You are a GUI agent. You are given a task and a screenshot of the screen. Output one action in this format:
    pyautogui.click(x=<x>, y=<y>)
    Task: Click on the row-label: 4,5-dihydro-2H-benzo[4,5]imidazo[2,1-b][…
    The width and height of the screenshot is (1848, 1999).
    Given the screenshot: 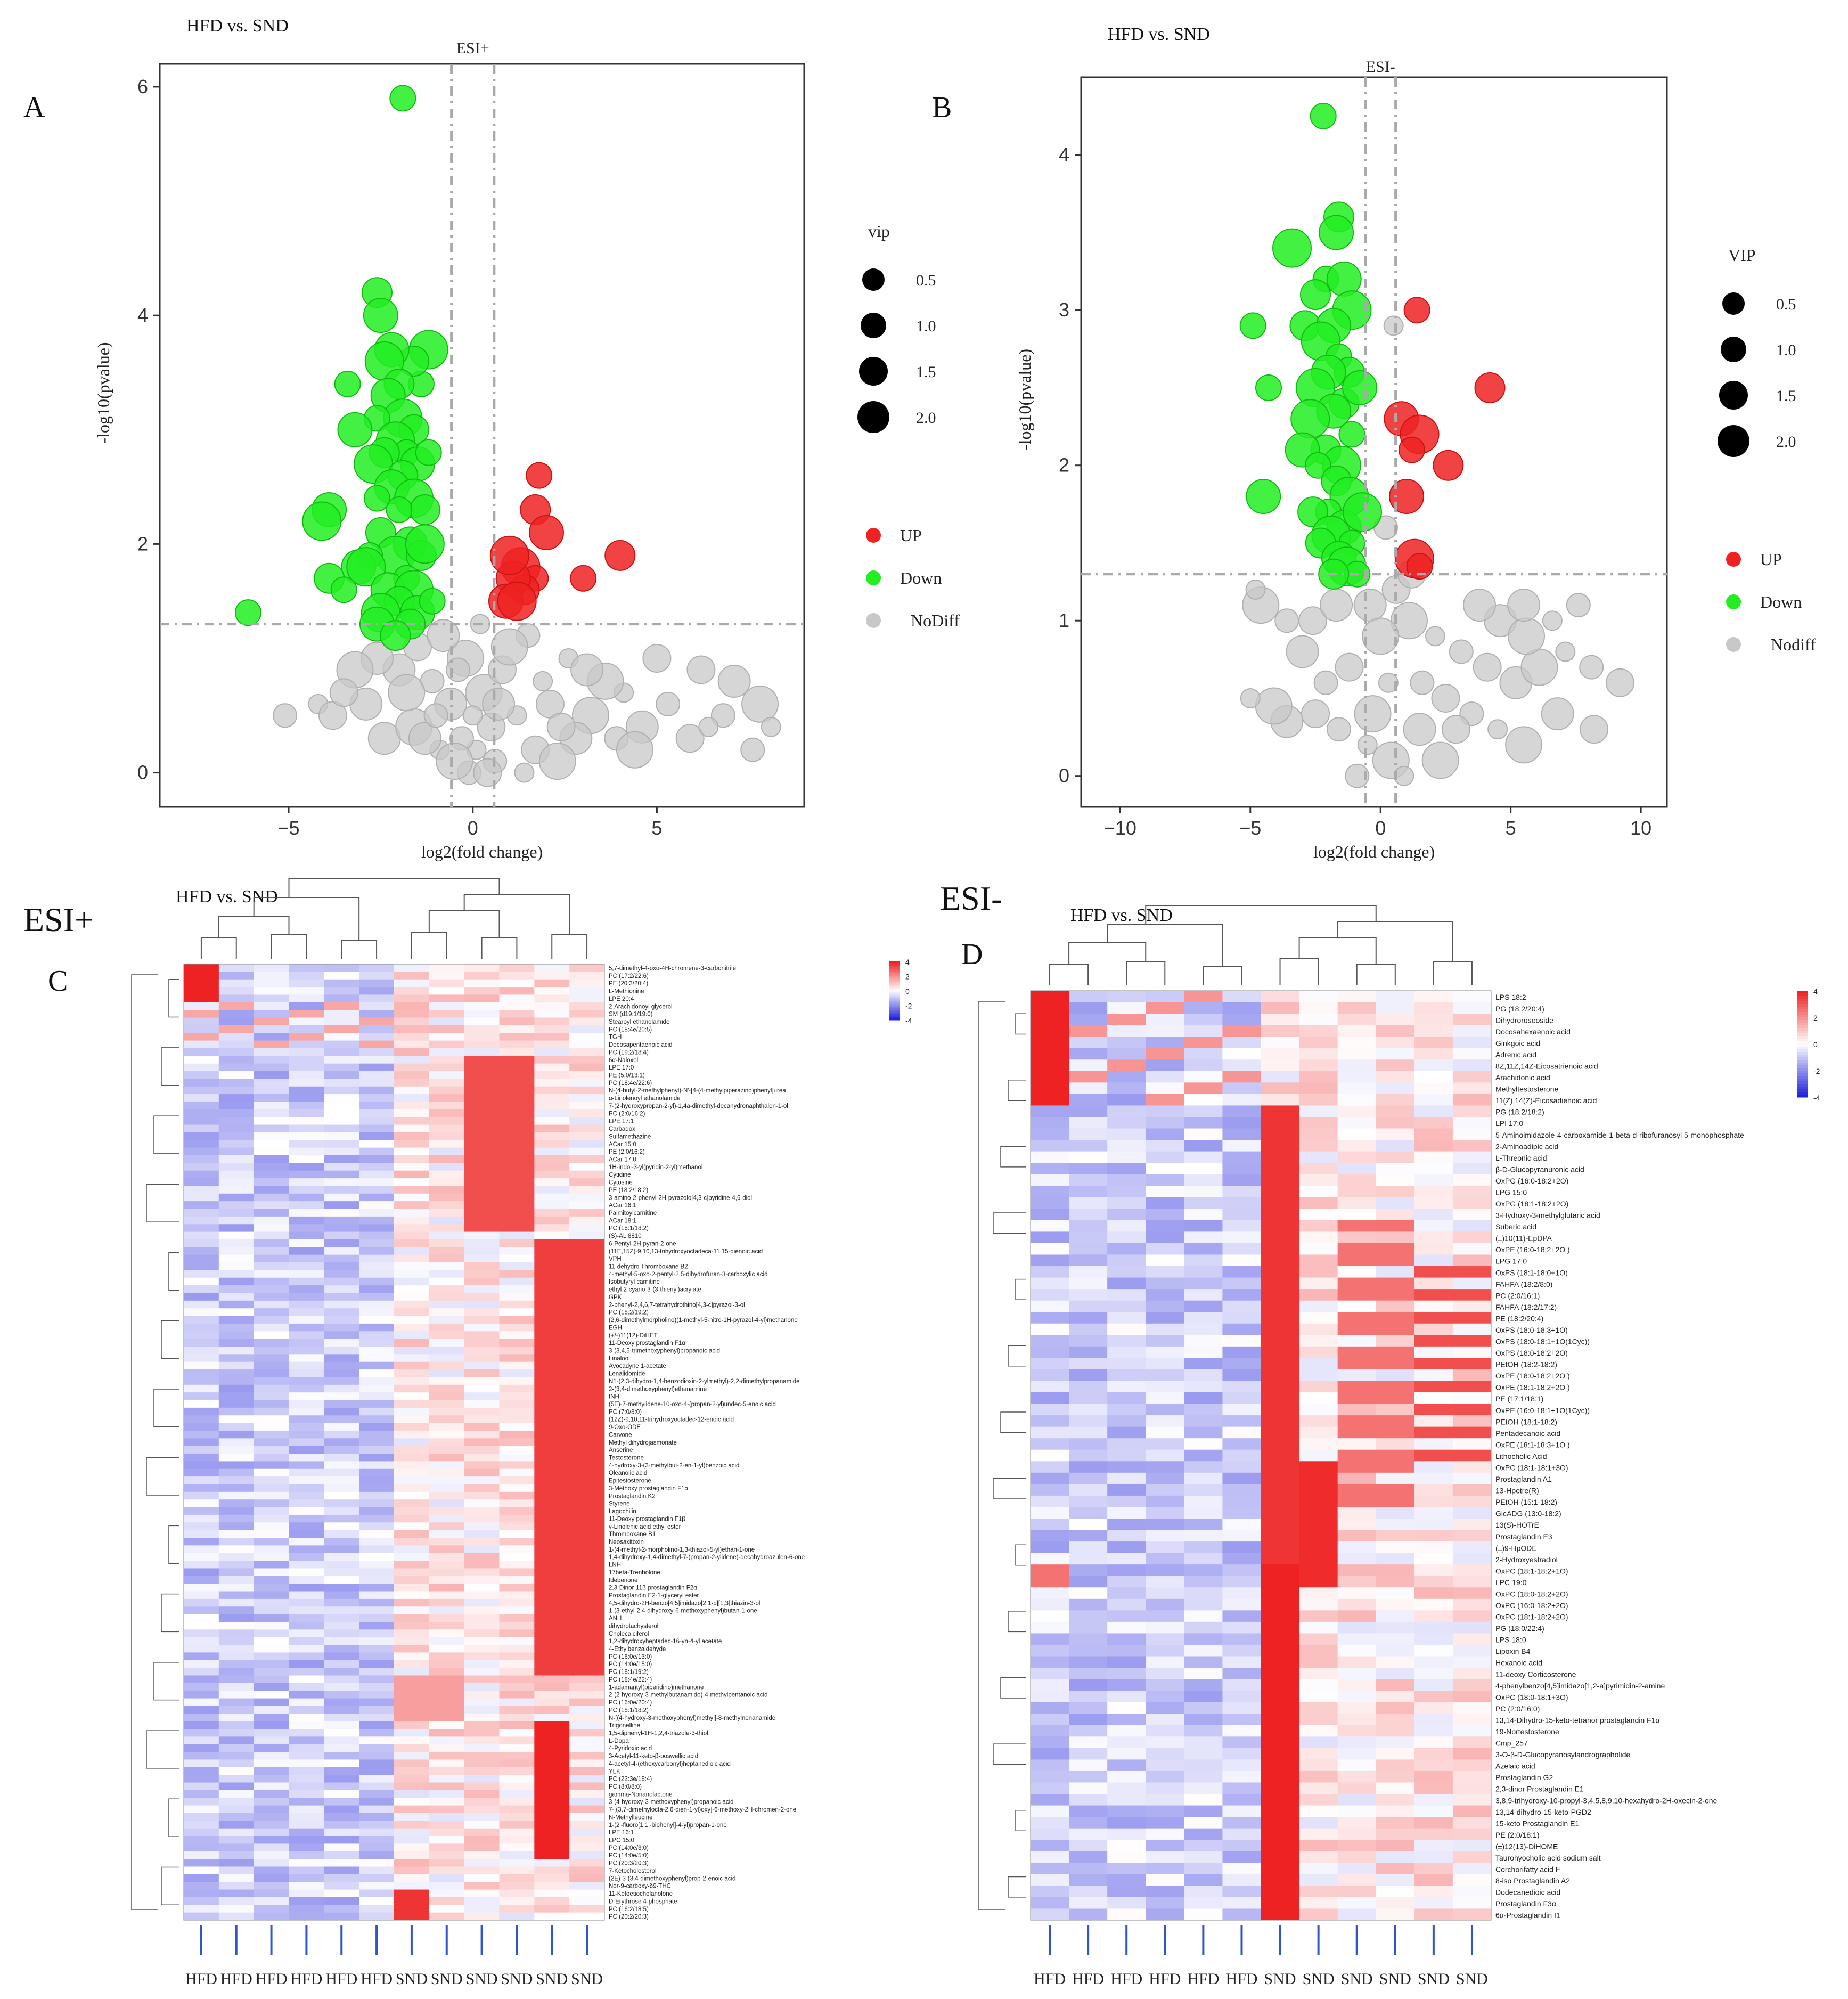 What is the action you would take?
    pyautogui.click(x=684, y=1603)
    